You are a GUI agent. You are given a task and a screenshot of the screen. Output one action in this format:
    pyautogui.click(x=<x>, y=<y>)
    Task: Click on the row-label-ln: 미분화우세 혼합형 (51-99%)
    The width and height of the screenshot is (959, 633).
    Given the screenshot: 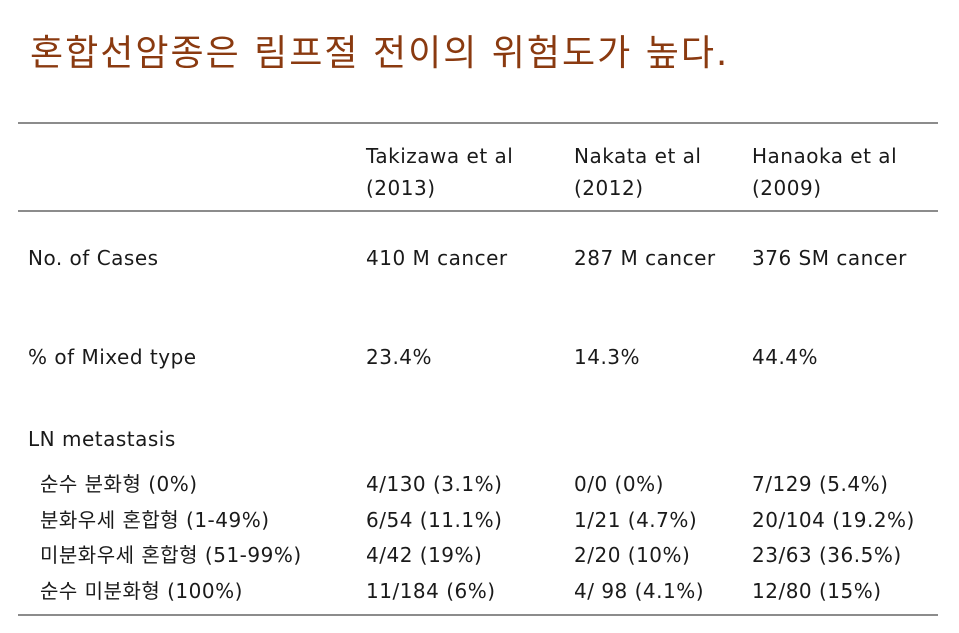 What is the action you would take?
    pyautogui.click(x=171, y=555)
    